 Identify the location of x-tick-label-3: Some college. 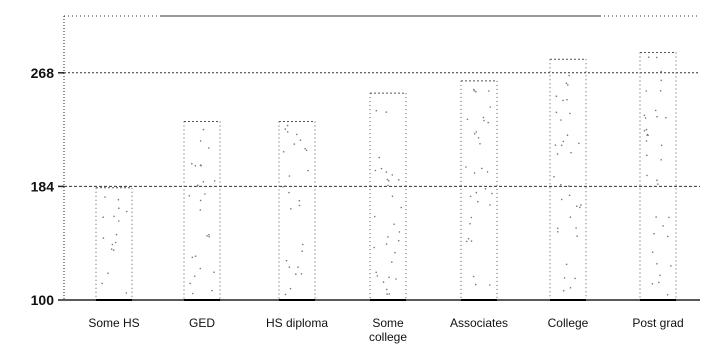
(388, 330).